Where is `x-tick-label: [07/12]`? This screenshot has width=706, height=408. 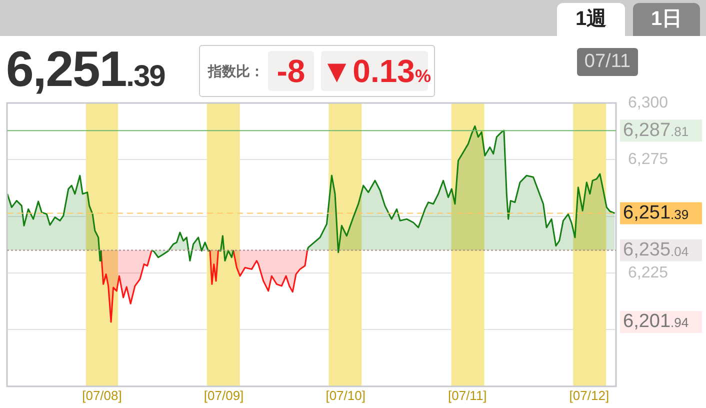
x-tick-label: [07/12] is located at coordinates (589, 395).